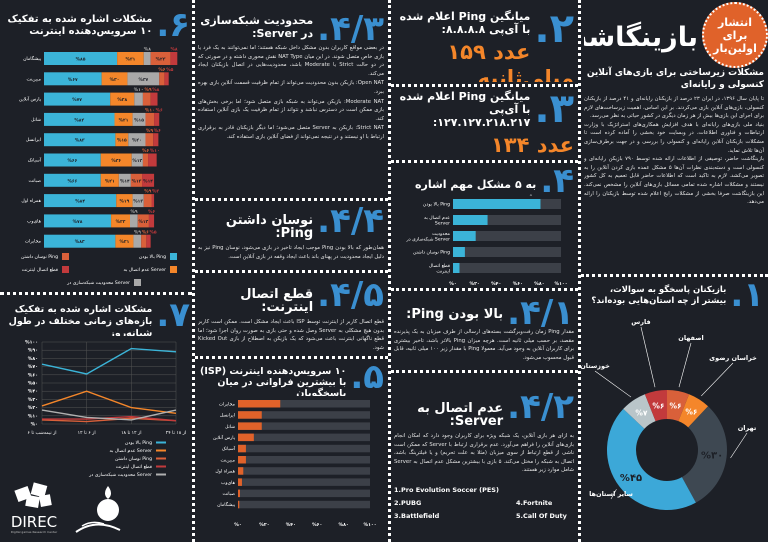  I want to click on y-tick-label: %۸۰, so click(33, 359).